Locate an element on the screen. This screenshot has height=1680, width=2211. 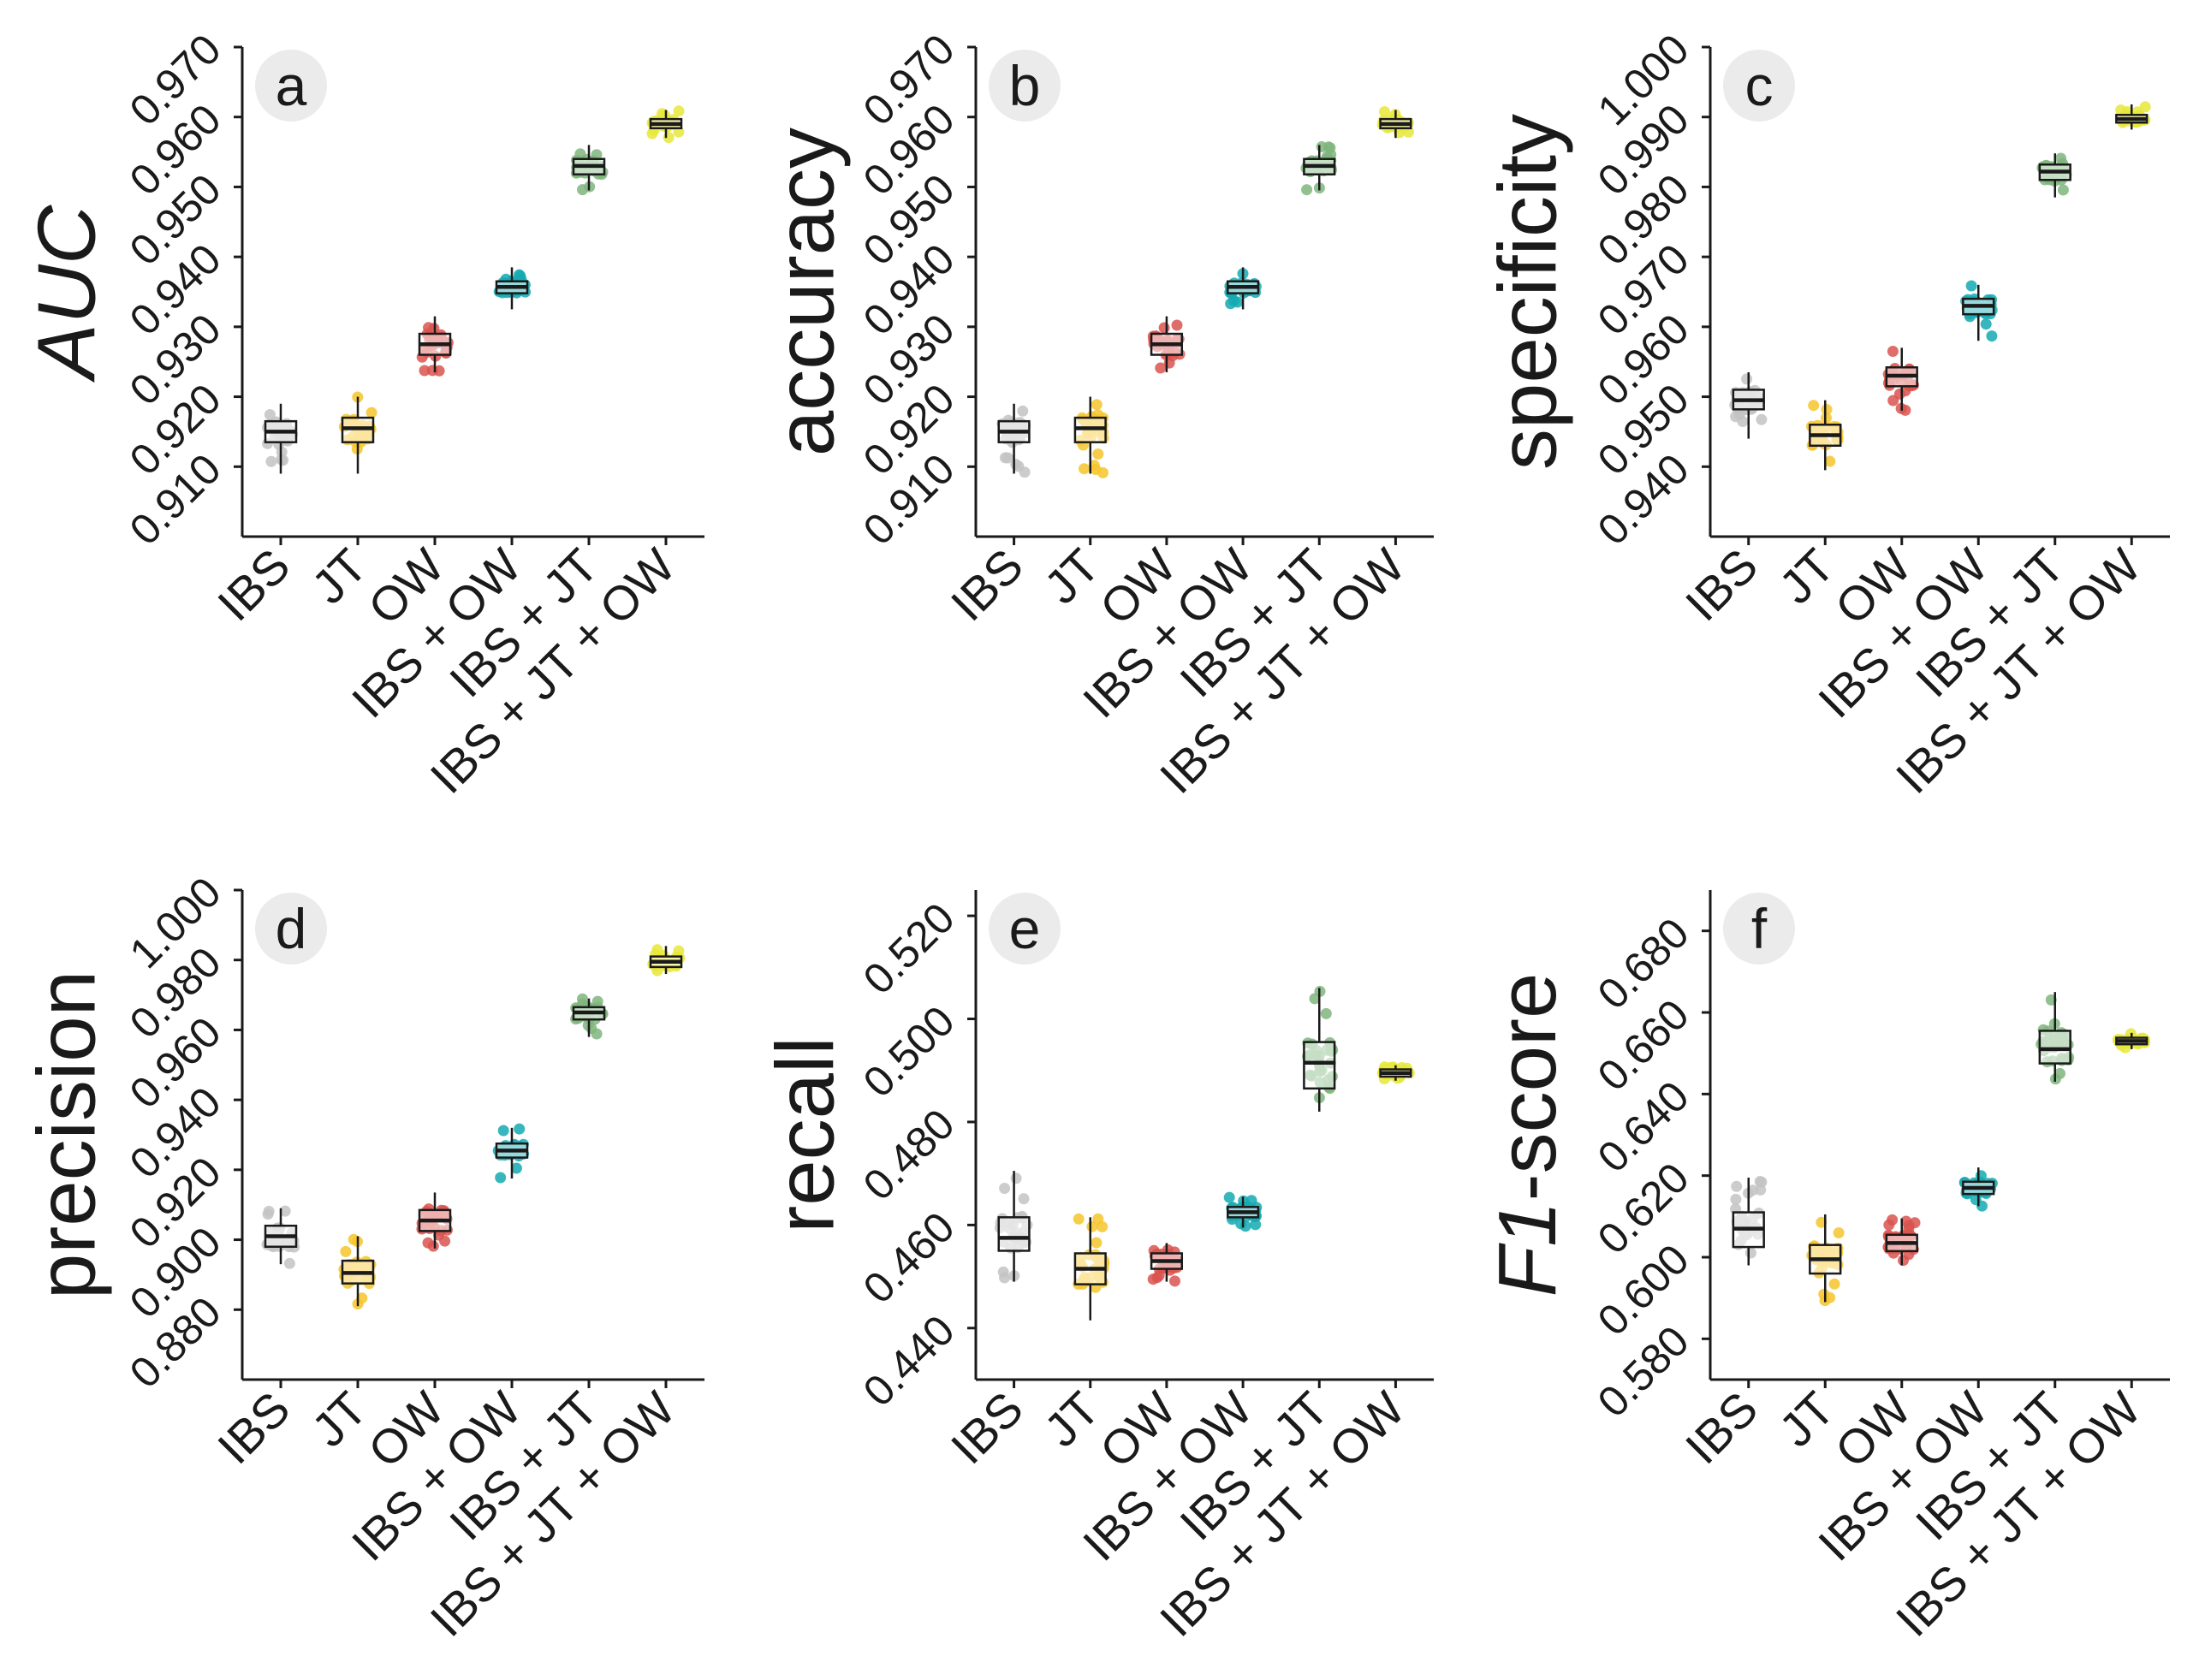
panel-letter: d is located at coordinates (291, 928).